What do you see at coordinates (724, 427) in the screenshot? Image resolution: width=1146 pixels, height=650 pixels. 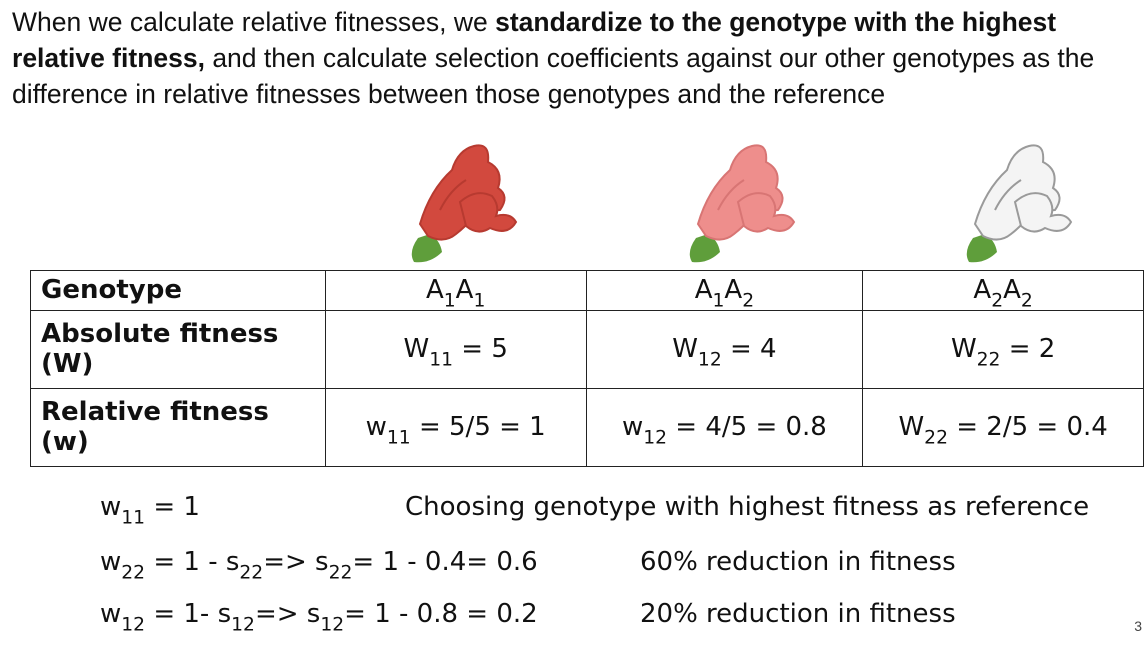 I see `relative-fitness-cell-12: w12 = 4/5 = 0.8` at bounding box center [724, 427].